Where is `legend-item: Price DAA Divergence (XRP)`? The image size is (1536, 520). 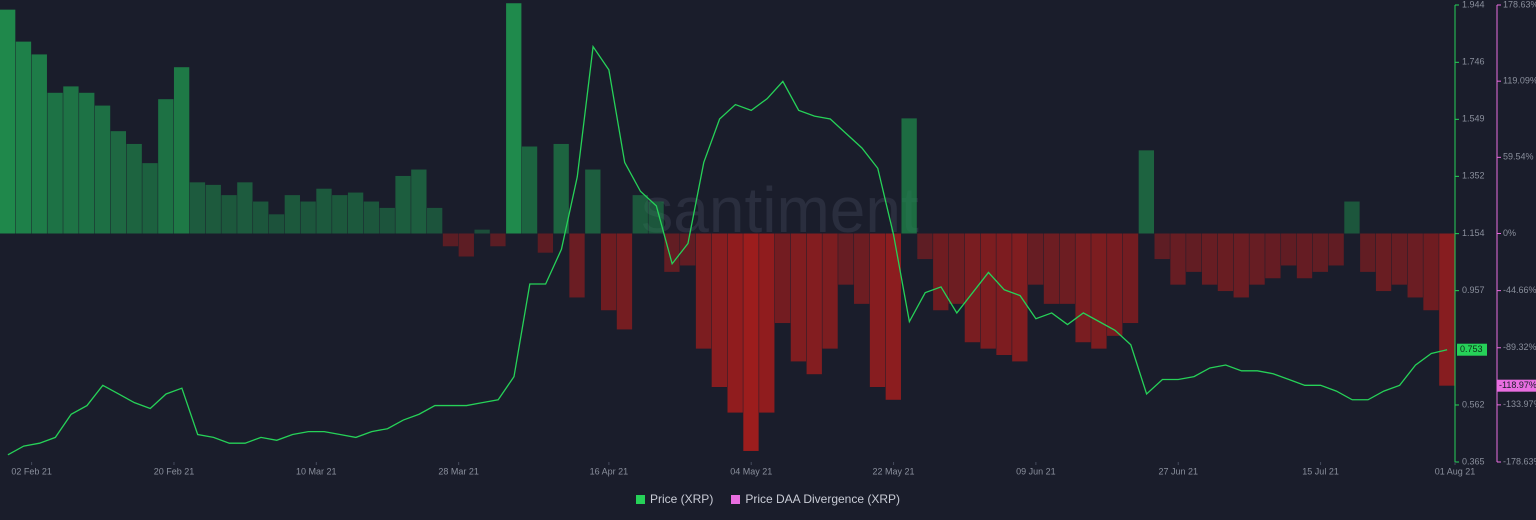 legend-item: Price DAA Divergence (XRP) is located at coordinates (815, 499).